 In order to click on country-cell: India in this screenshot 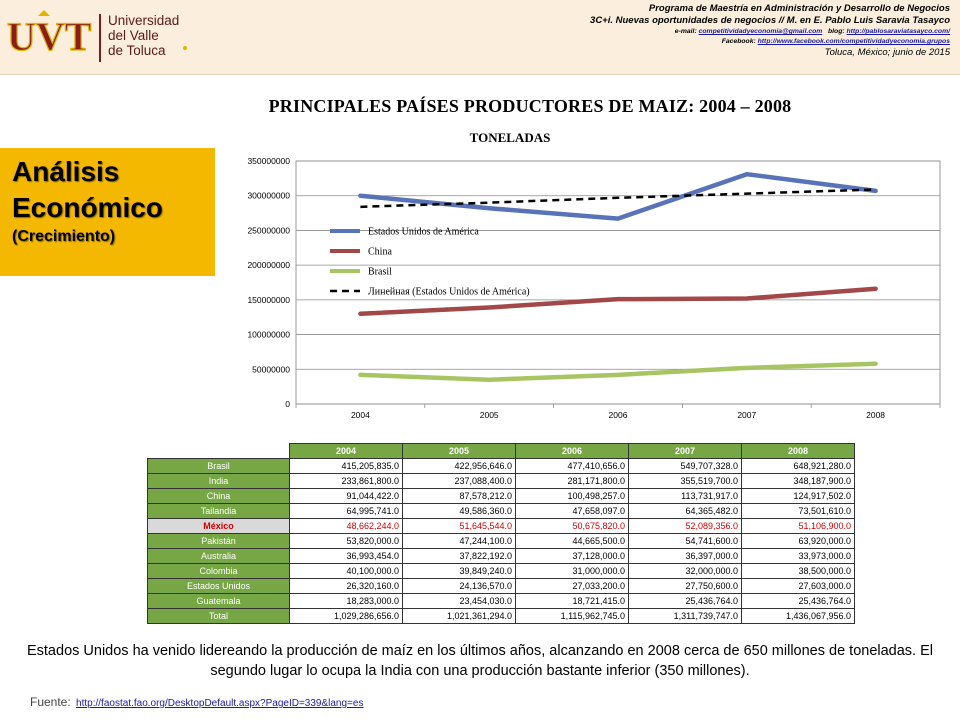, I will do `click(218, 481)`.